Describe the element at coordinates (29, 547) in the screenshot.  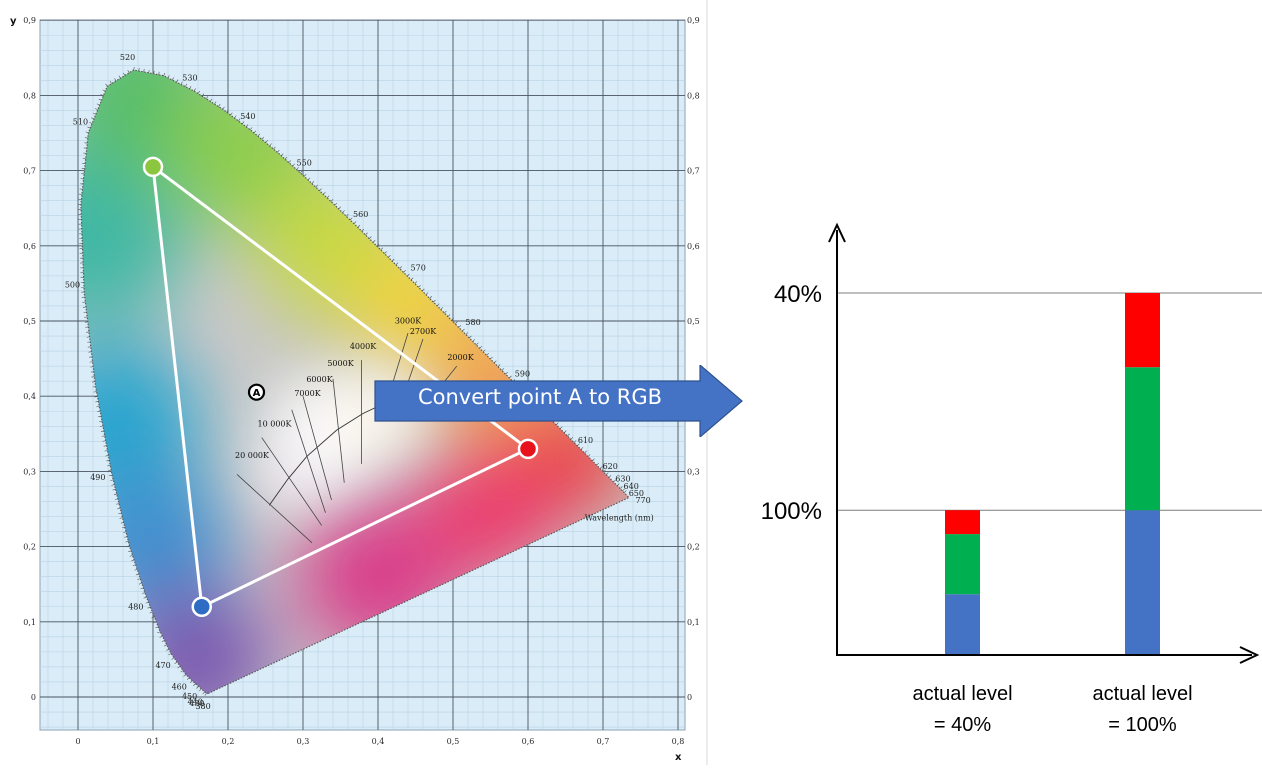
I see `y-tick-label: 0,2` at that location.